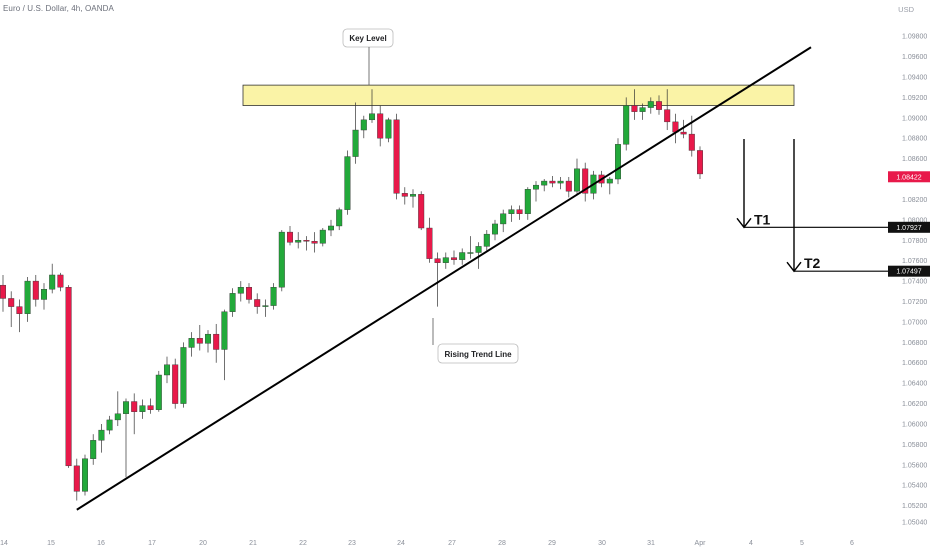 The width and height of the screenshot is (932, 550). Describe the element at coordinates (475, 341) in the screenshot. I see `trend-line-callout: Rising Trend Line` at that location.